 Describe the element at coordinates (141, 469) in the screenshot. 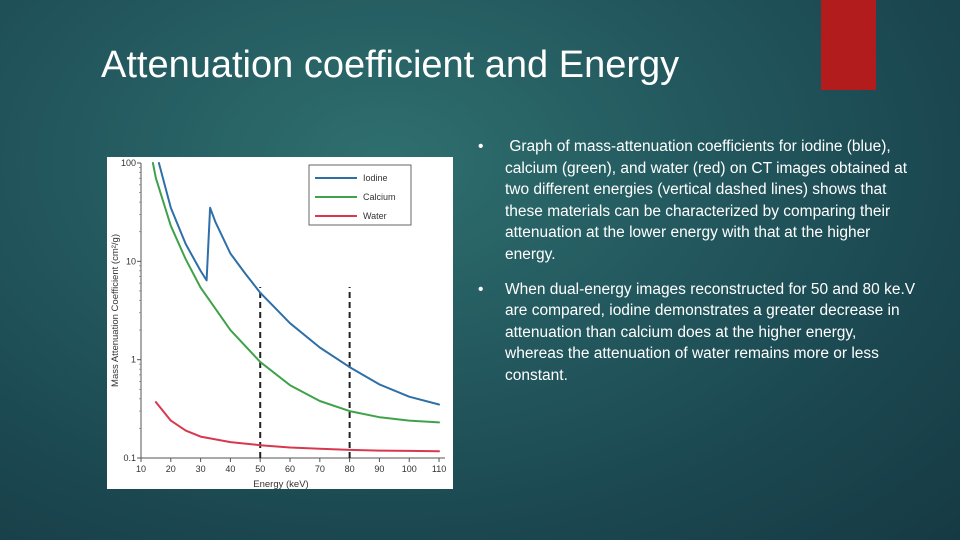

I see `x-tick-label: 10` at that location.